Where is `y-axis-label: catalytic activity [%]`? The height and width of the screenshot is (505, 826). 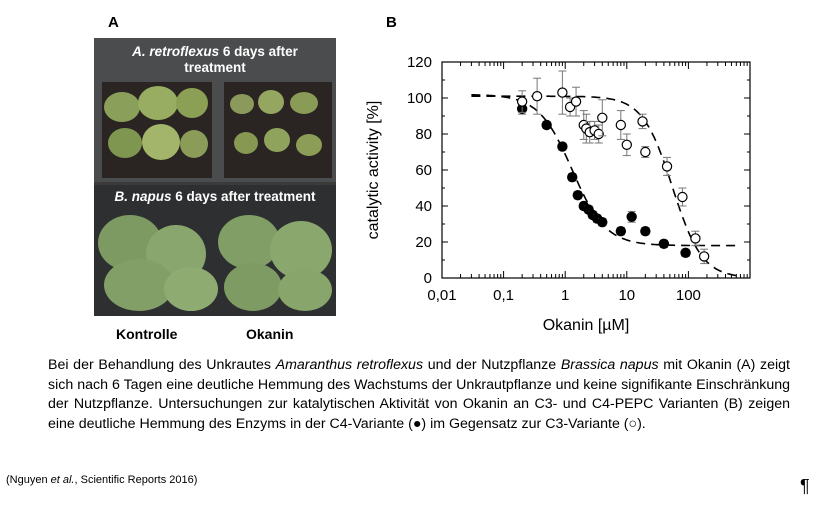
y-axis-label: catalytic activity [%] is located at coordinates (373, 170).